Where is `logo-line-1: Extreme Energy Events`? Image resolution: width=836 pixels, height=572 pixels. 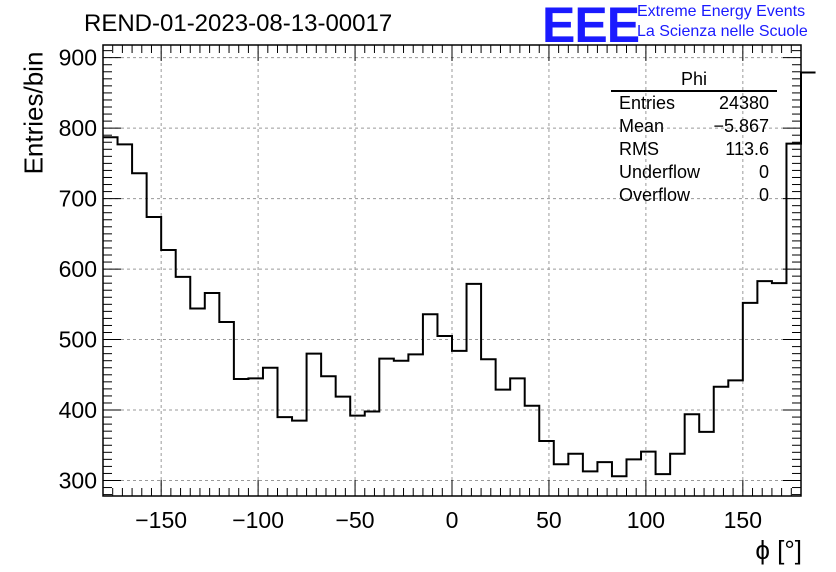 logo-line-1: Extreme Energy Events is located at coordinates (721, 11).